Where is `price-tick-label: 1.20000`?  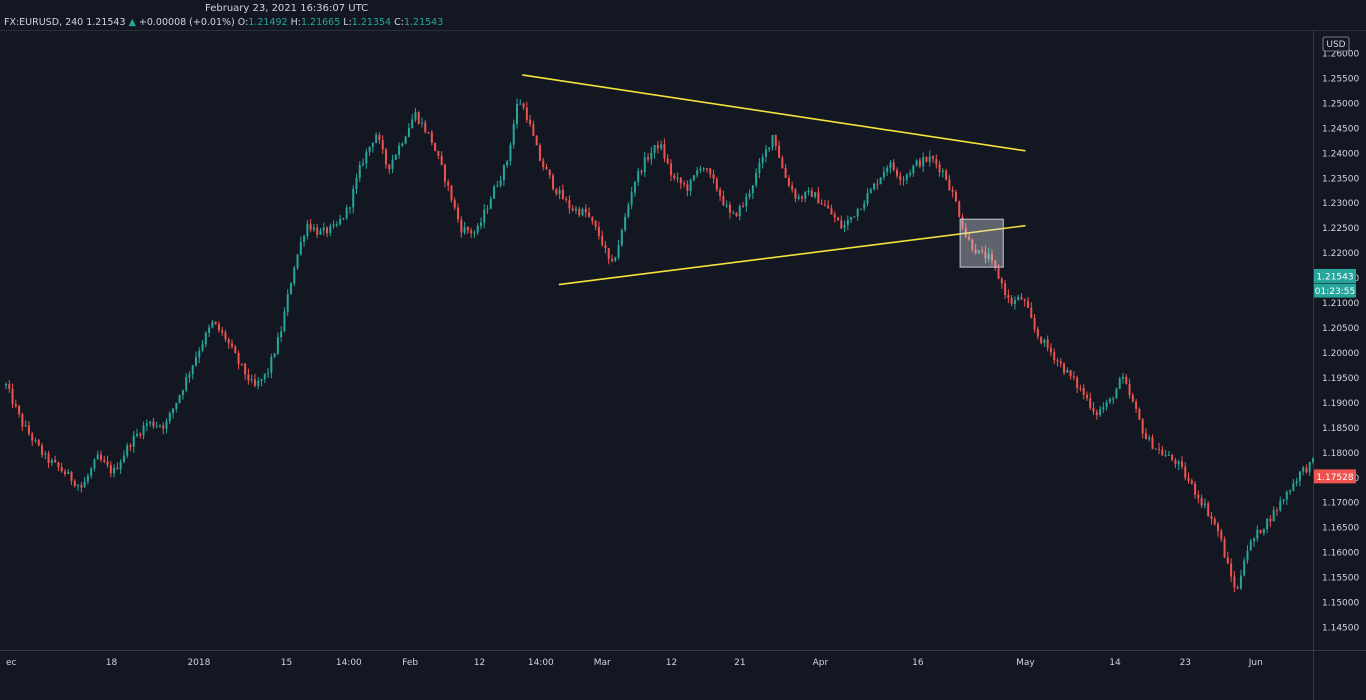
price-tick-label: 1.20000 is located at coordinates (1340, 354).